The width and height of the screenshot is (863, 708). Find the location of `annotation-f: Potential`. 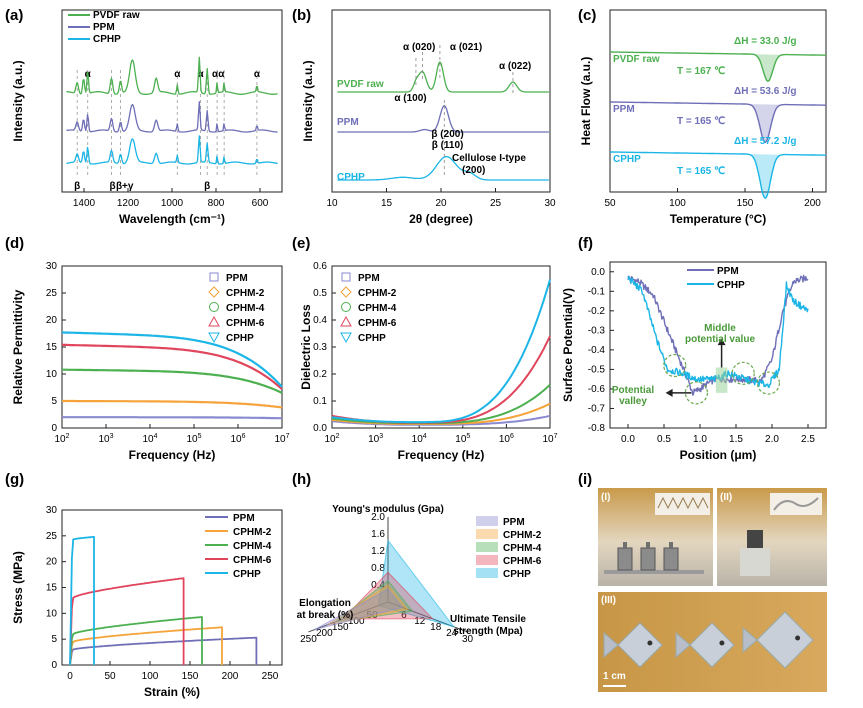

annotation-f: Potential is located at coordinates (633, 390).